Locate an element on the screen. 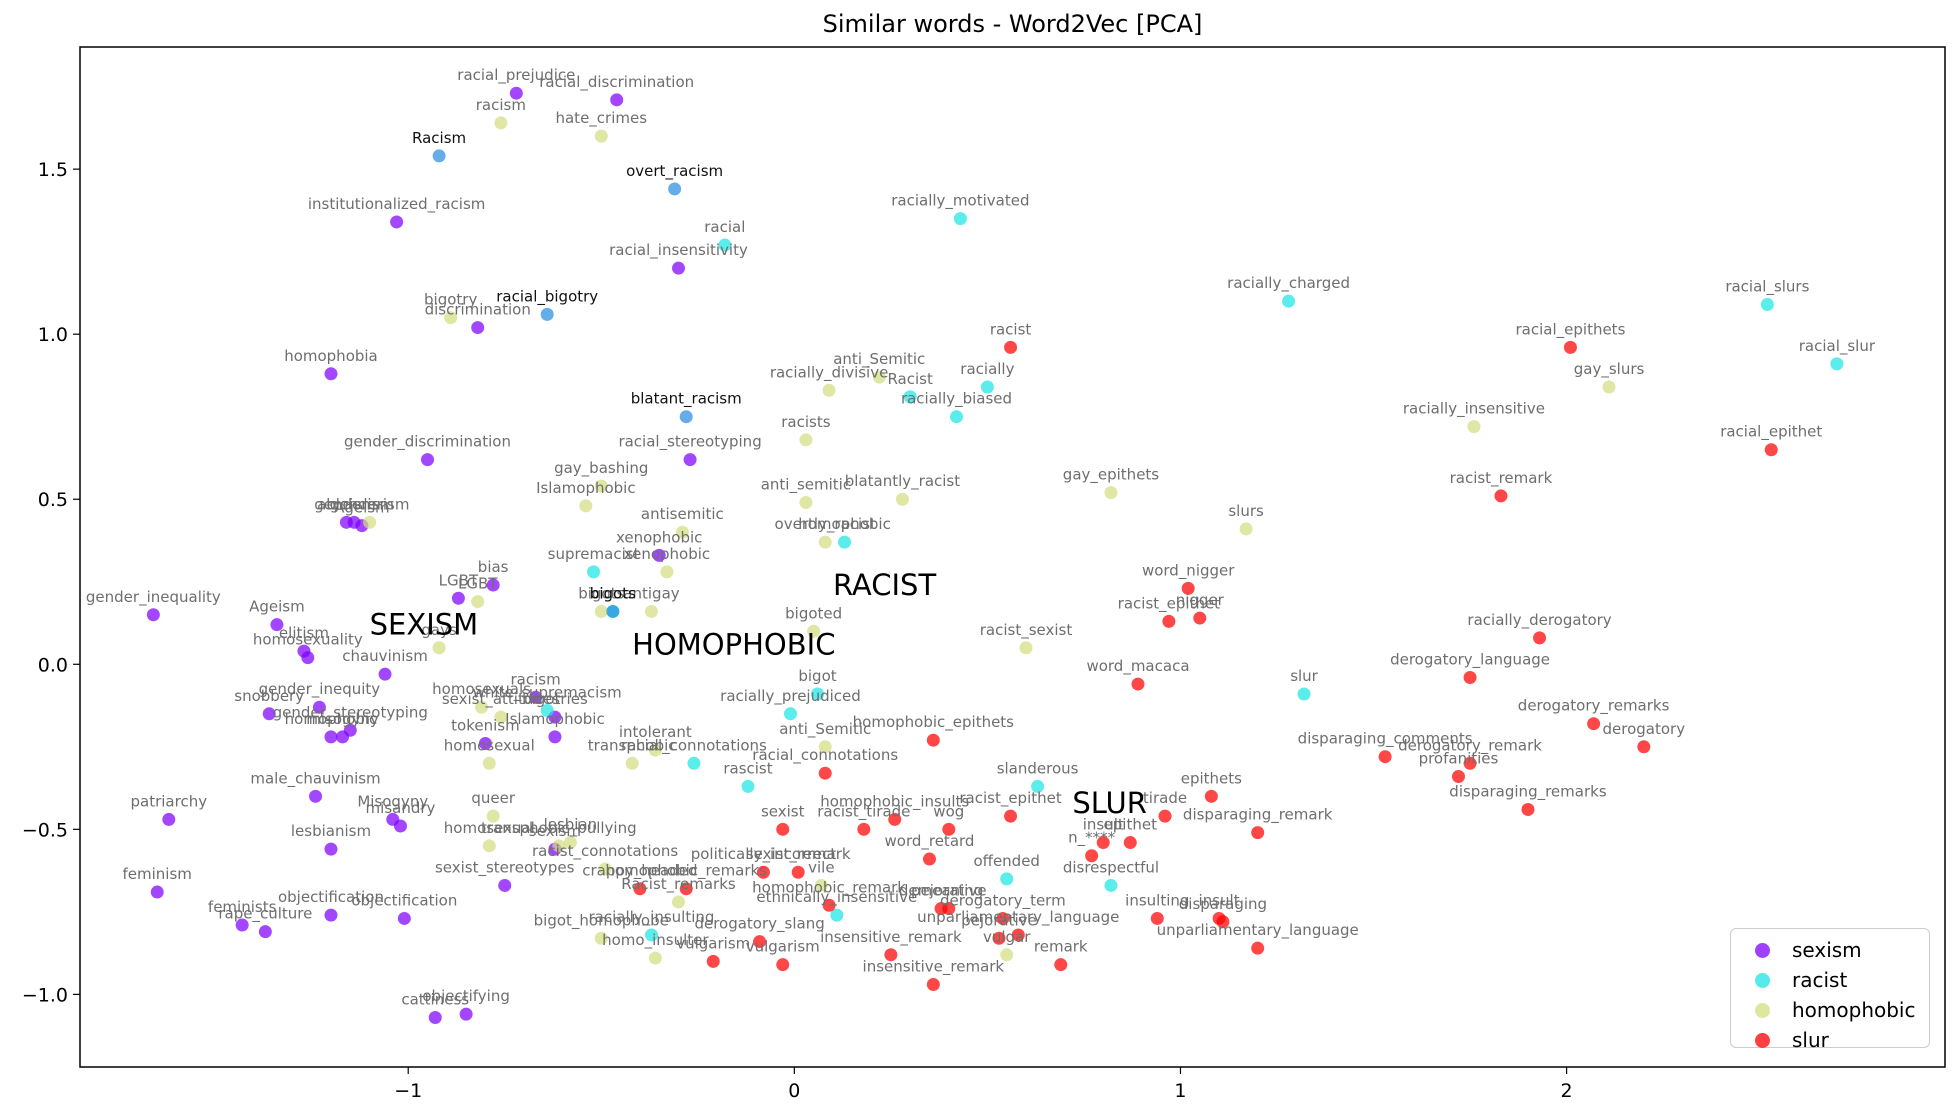 The height and width of the screenshot is (1115, 1955). point-queer is located at coordinates (493, 816).